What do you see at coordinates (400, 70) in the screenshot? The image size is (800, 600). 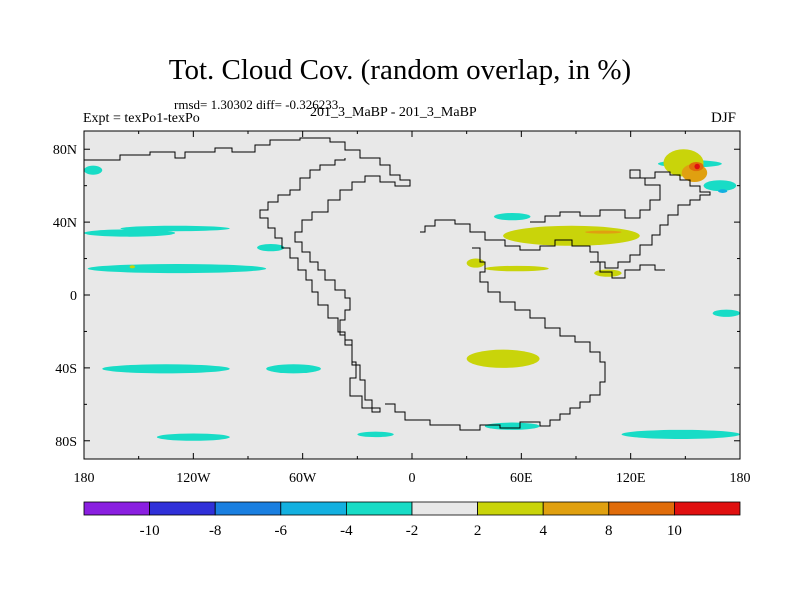 I see `chart-title: Tot. Cloud Cov. (random overlap, in %)` at bounding box center [400, 70].